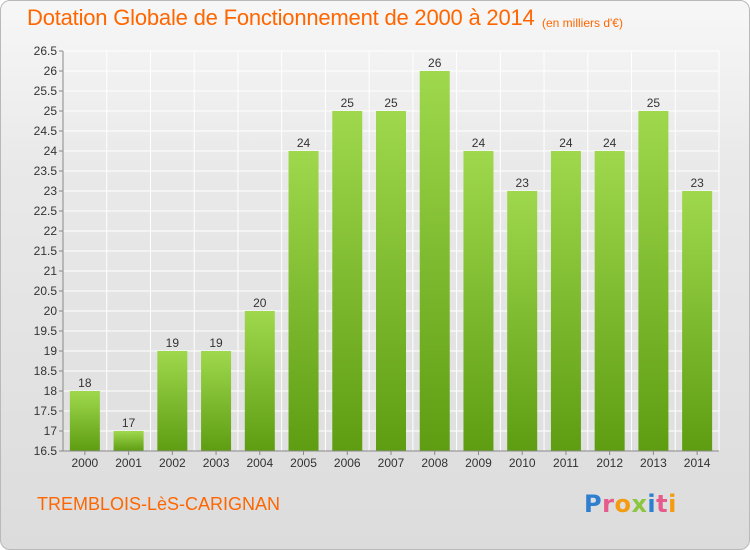 The image size is (750, 550). What do you see at coordinates (51, 391) in the screenshot?
I see `y-tick-label: 18` at bounding box center [51, 391].